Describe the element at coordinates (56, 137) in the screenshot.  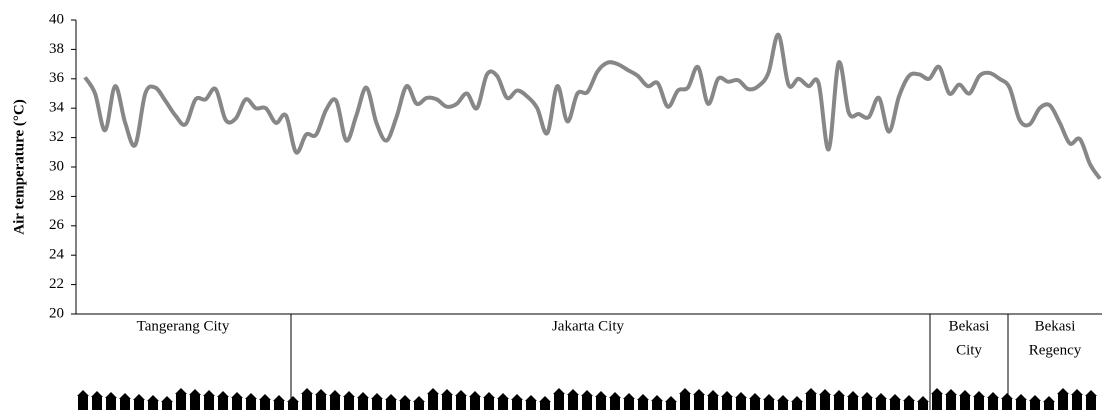
I see `y-tick-label: 32` at that location.